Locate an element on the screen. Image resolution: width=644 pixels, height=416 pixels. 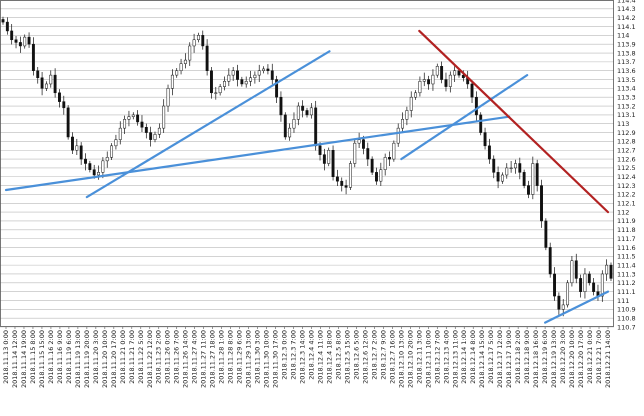
x-tick-label: 2018.12.18 2:00 is located at coordinates (518, 357).